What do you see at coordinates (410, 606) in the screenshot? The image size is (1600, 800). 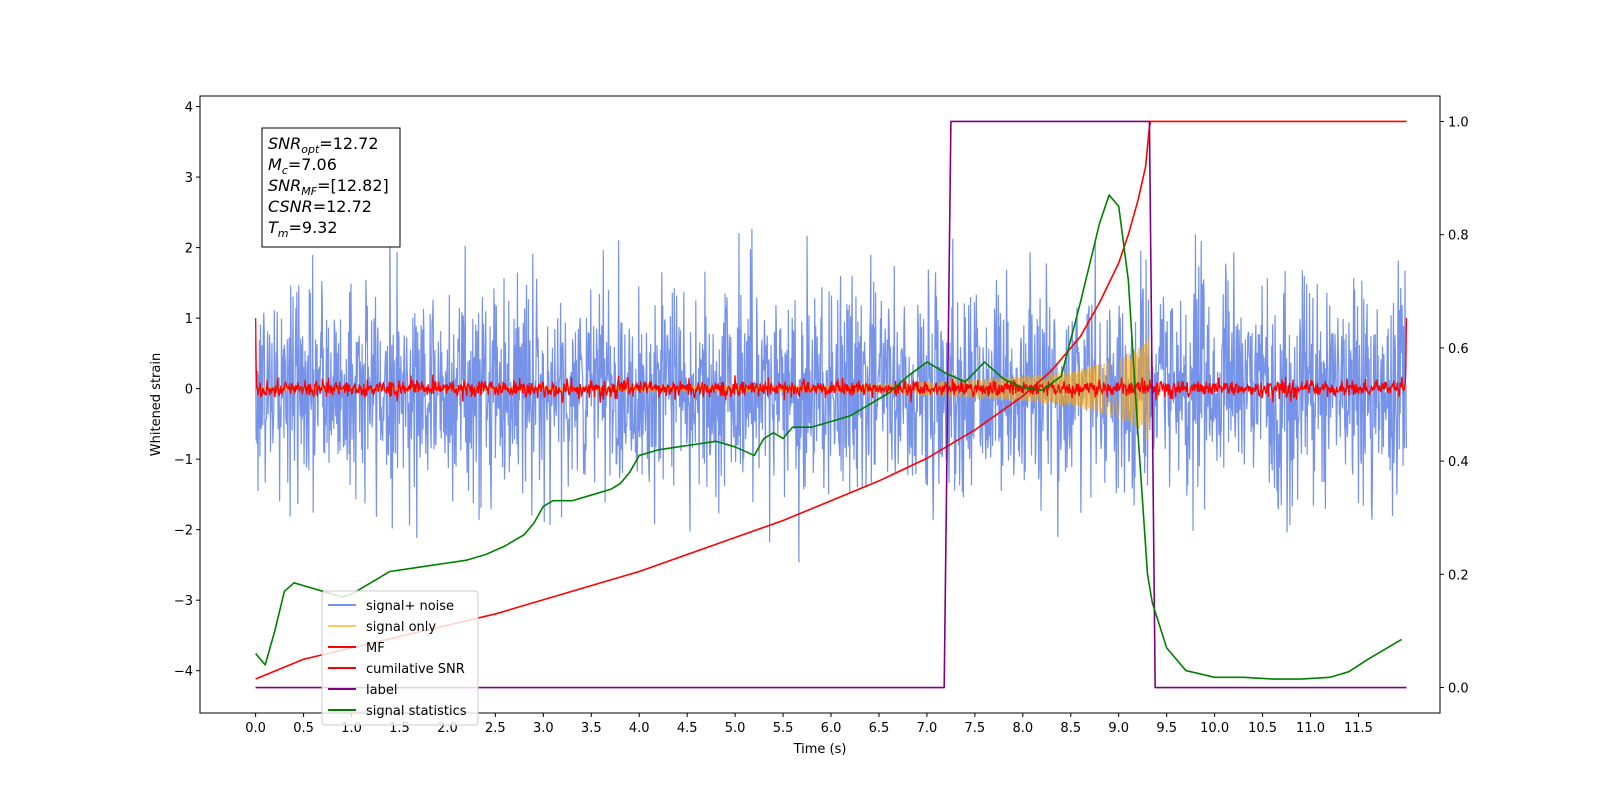 I see `legend-label-signal-noise: signal+ noise` at bounding box center [410, 606].